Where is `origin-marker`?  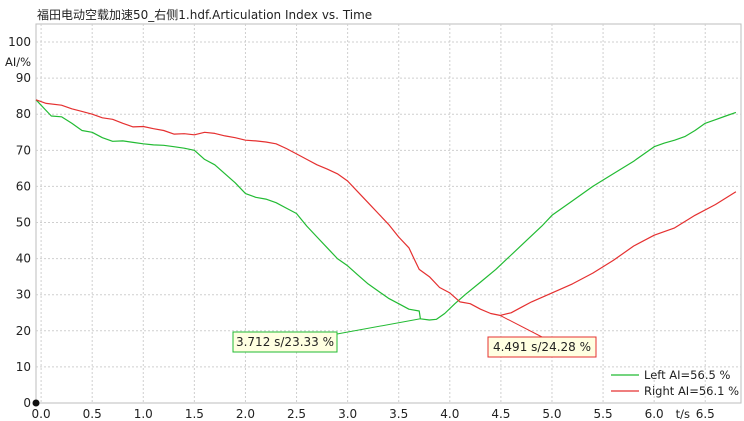 origin-marker is located at coordinates (36, 403).